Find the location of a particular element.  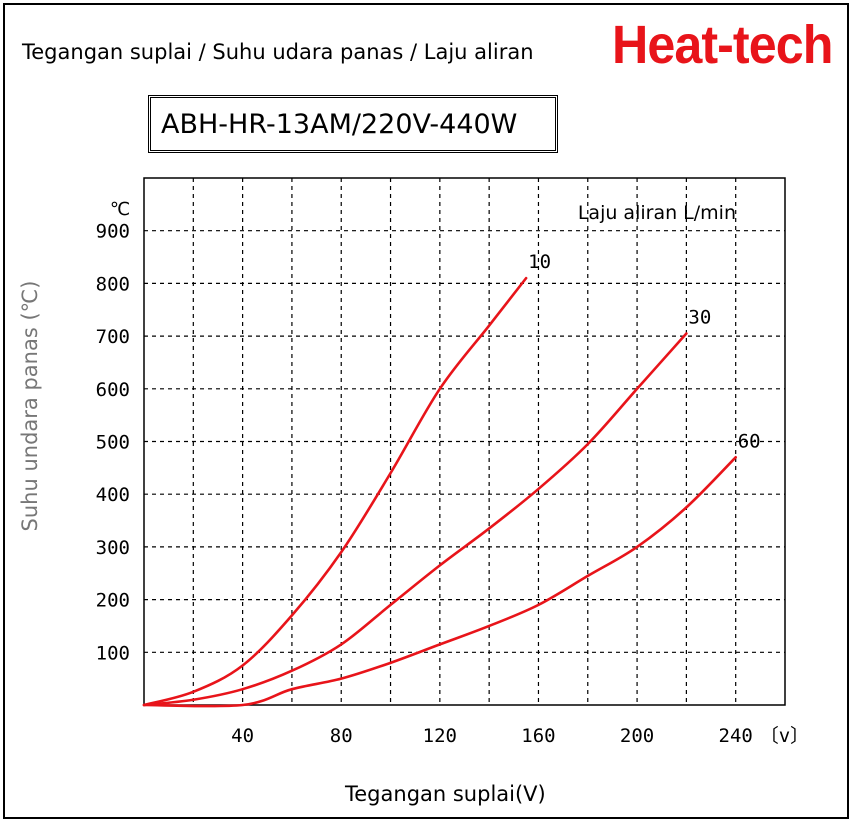

x-tick-label: 80 is located at coordinates (341, 736).